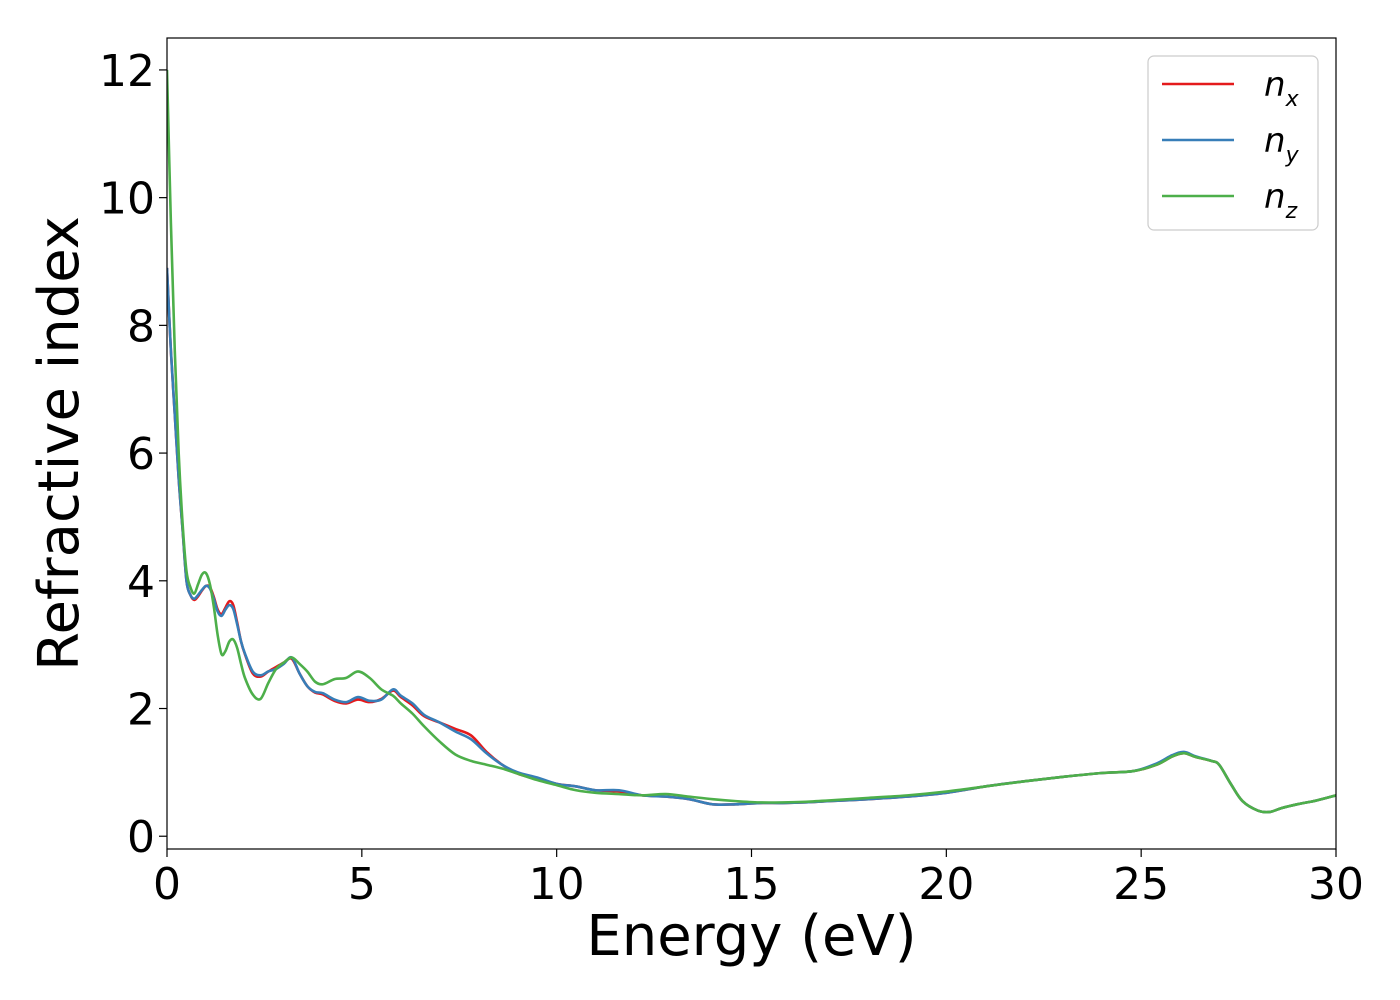 This screenshot has width=1400, height=1000. What do you see at coordinates (946, 884) in the screenshot?
I see `x-tick-label: 20` at bounding box center [946, 884].